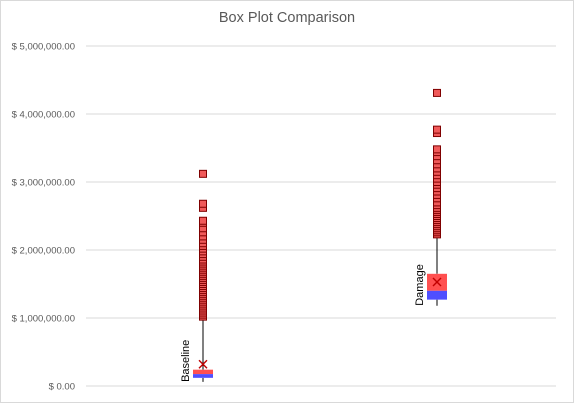 The image size is (574, 403). What do you see at coordinates (287, 18) in the screenshot?
I see `chart-title: Box Plot Comparison` at bounding box center [287, 18].